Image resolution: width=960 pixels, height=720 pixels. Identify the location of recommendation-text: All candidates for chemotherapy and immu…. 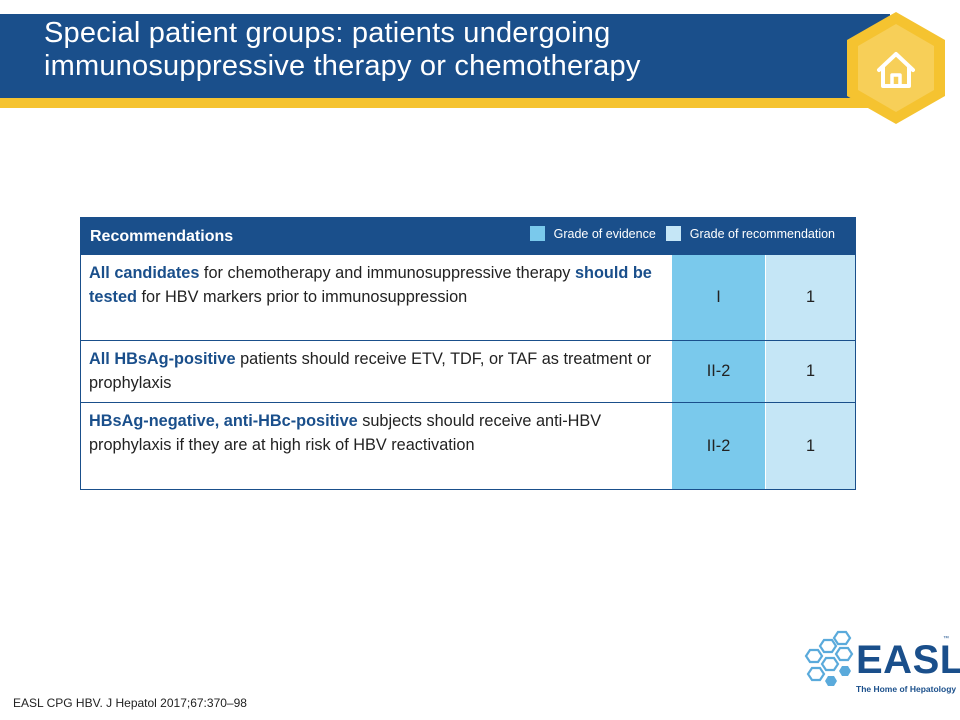
(376, 297).